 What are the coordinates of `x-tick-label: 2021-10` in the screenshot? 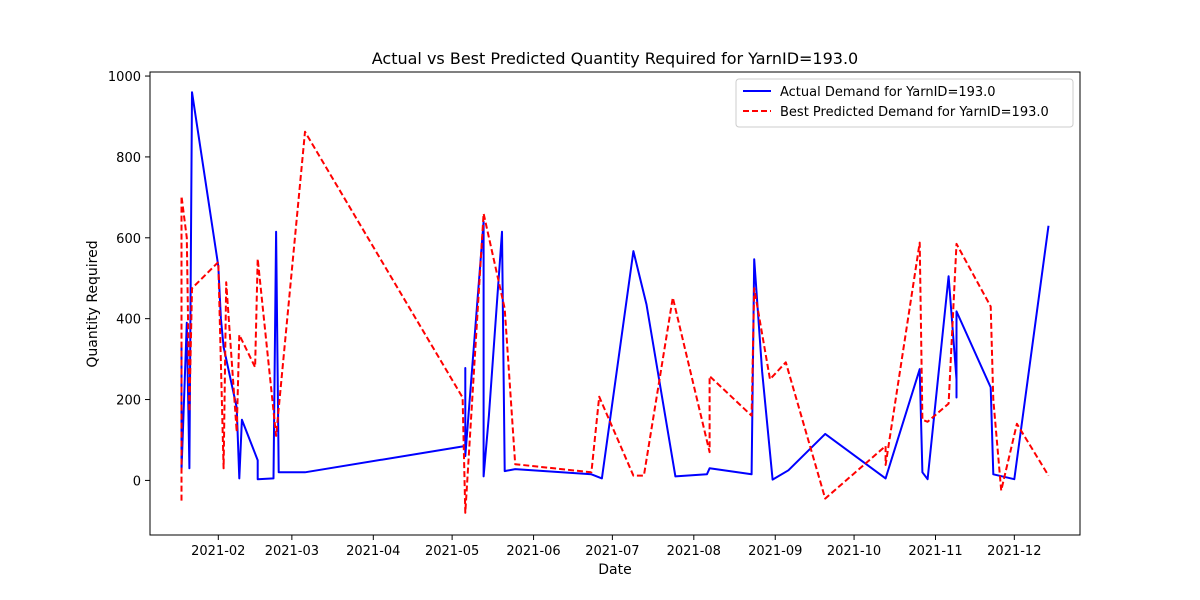 It's located at (854, 551).